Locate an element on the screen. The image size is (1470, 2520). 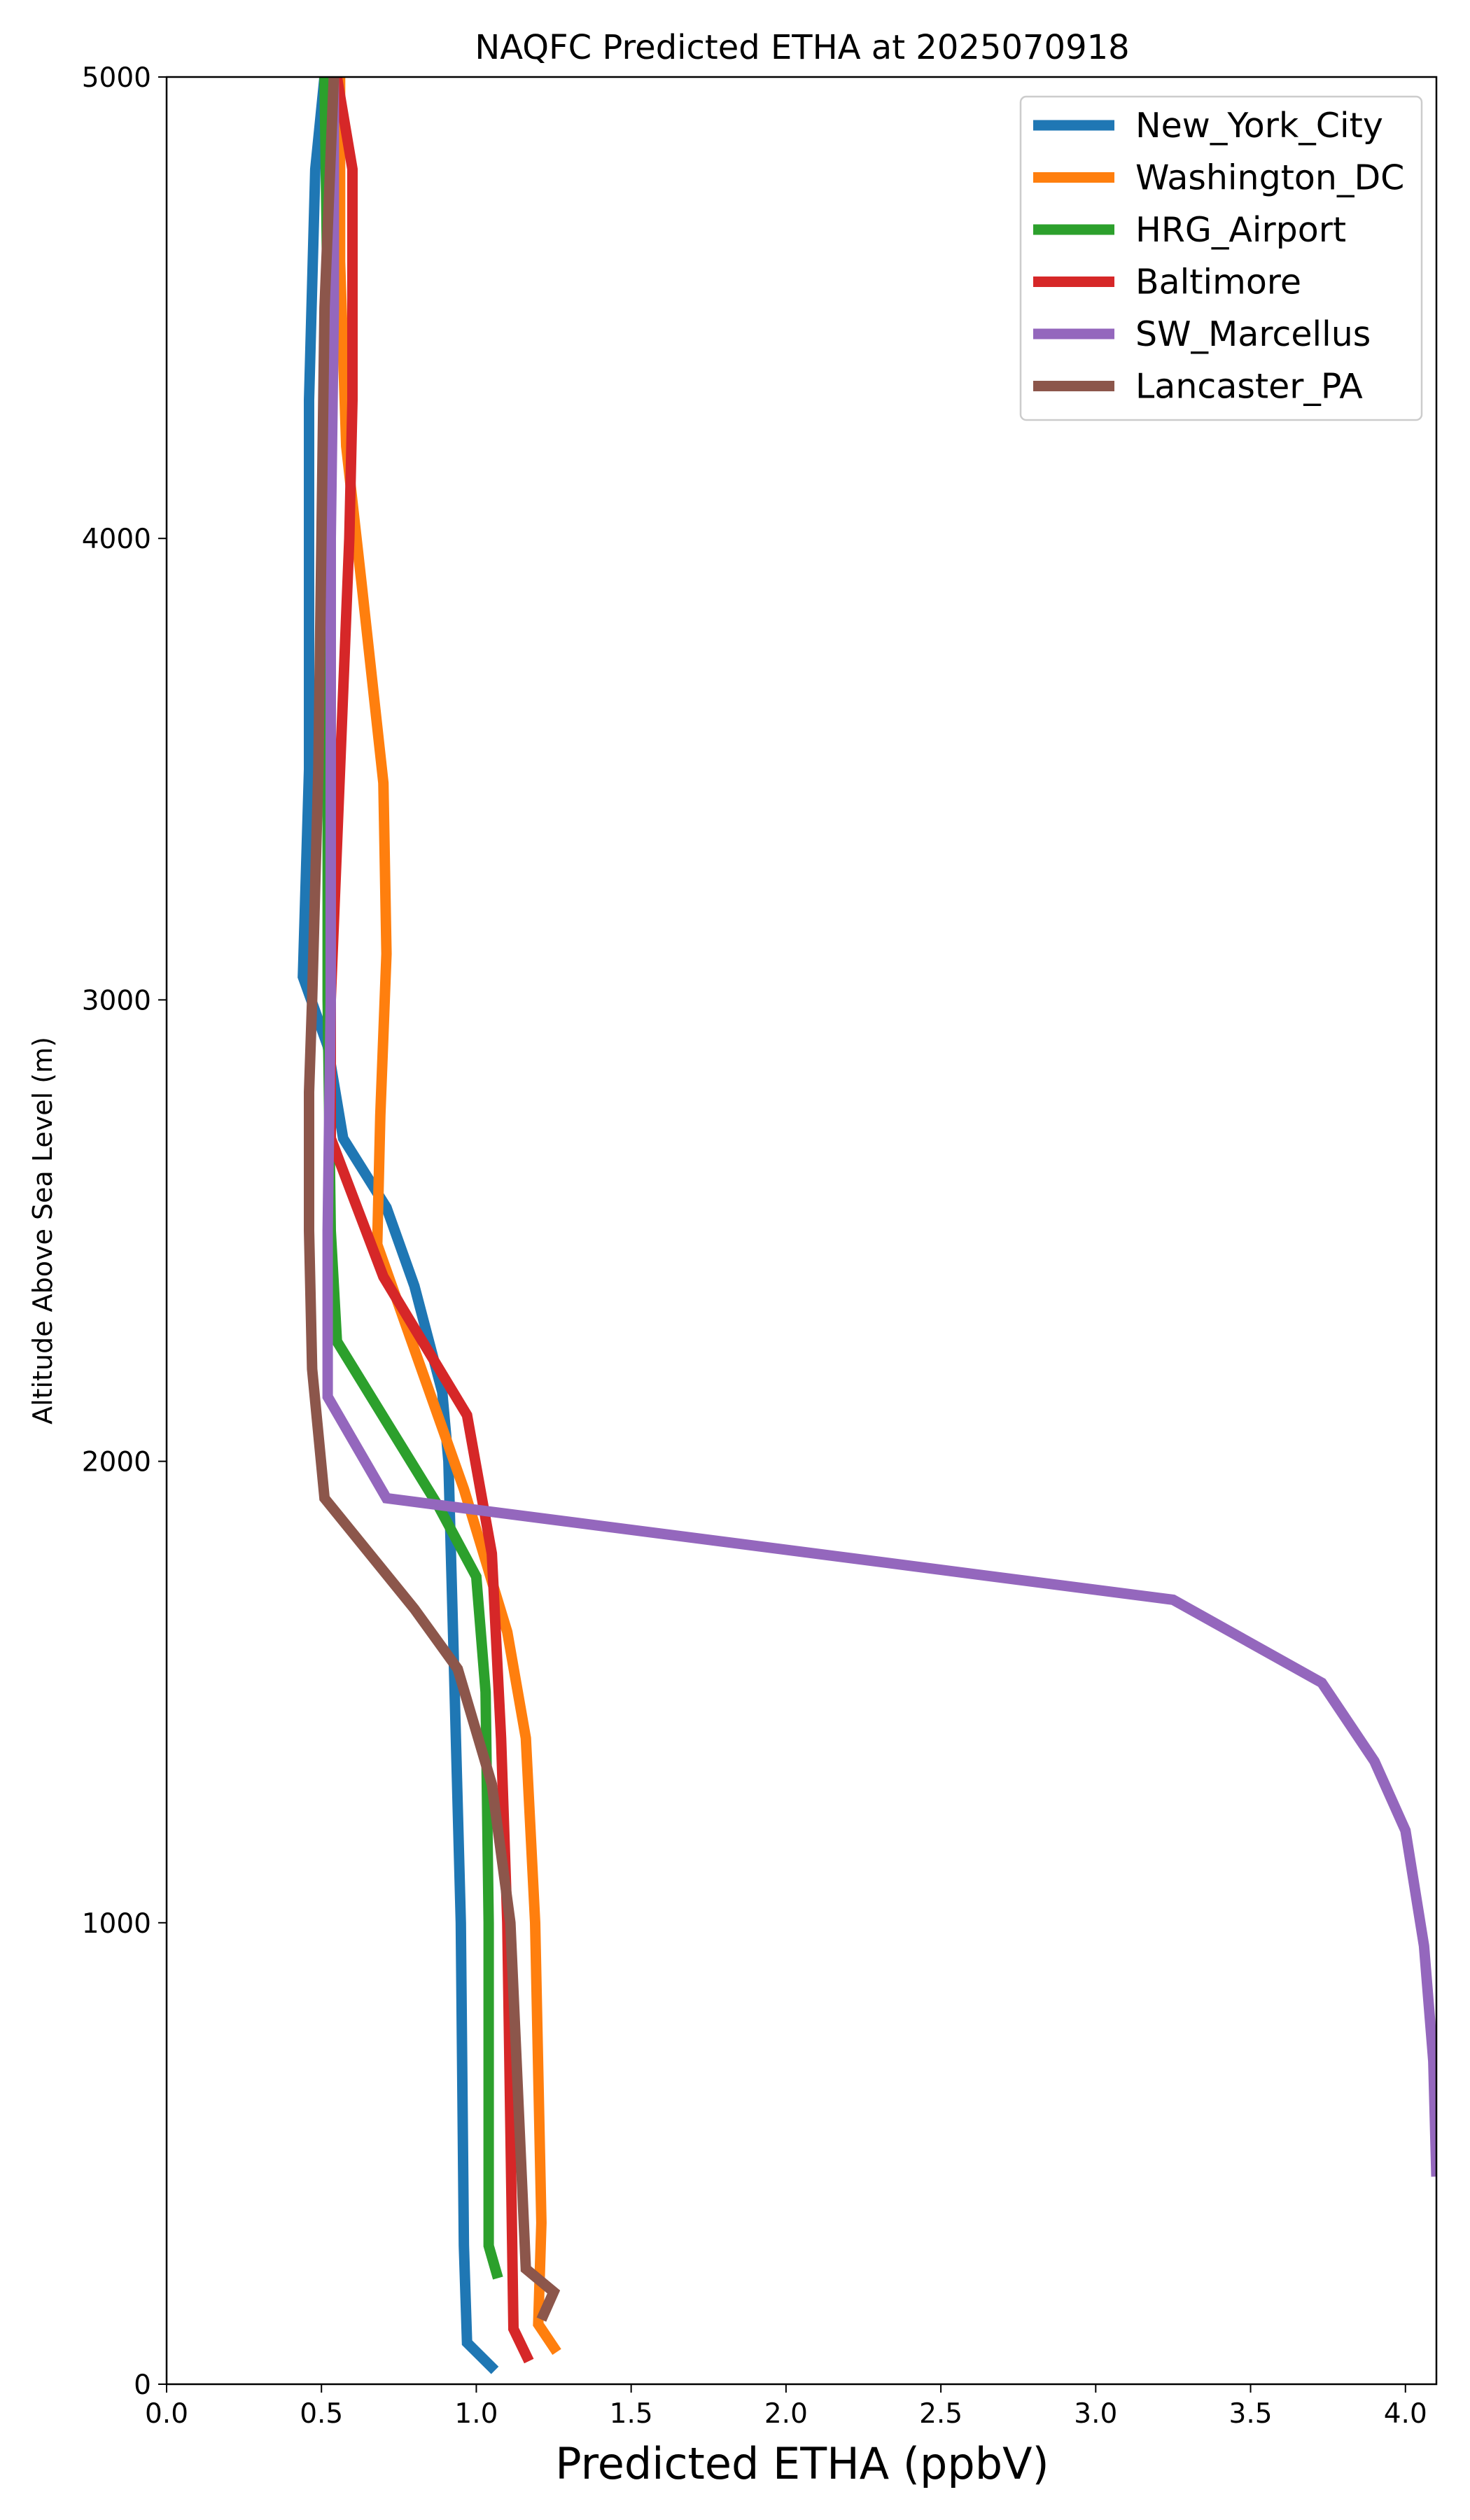
series-line-new-york-city is located at coordinates (398, 1225).